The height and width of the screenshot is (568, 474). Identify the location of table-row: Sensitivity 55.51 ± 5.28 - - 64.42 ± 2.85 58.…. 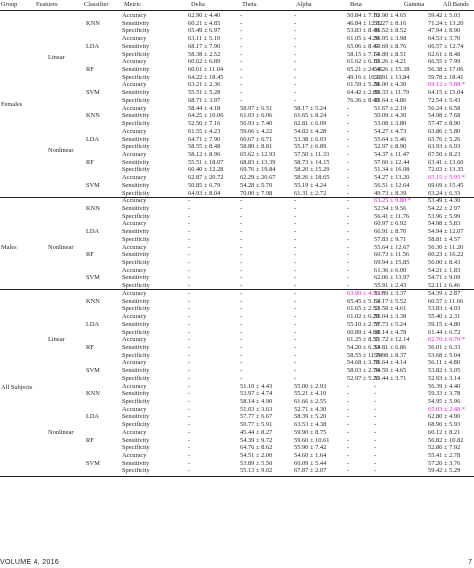
(237, 93).